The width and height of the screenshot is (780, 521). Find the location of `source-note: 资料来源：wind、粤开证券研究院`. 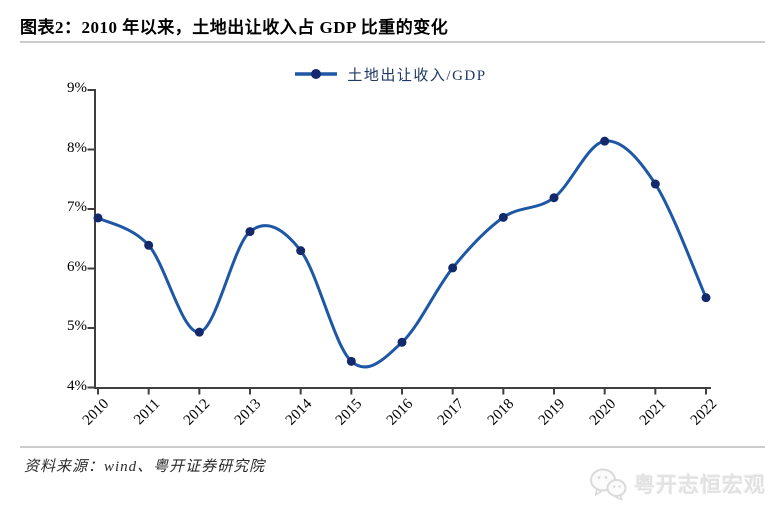

source-note: 资料来源：wind、粤开证券研究院 is located at coordinates (145, 467).